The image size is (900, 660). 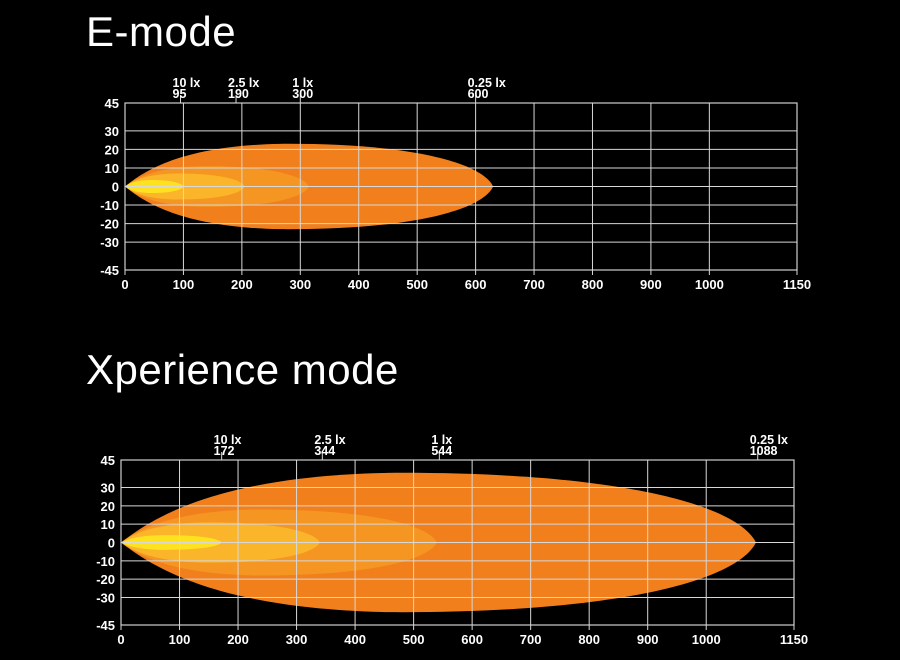 What do you see at coordinates (224, 451) in the screenshot?
I see `lux-distance-label: 172` at bounding box center [224, 451].